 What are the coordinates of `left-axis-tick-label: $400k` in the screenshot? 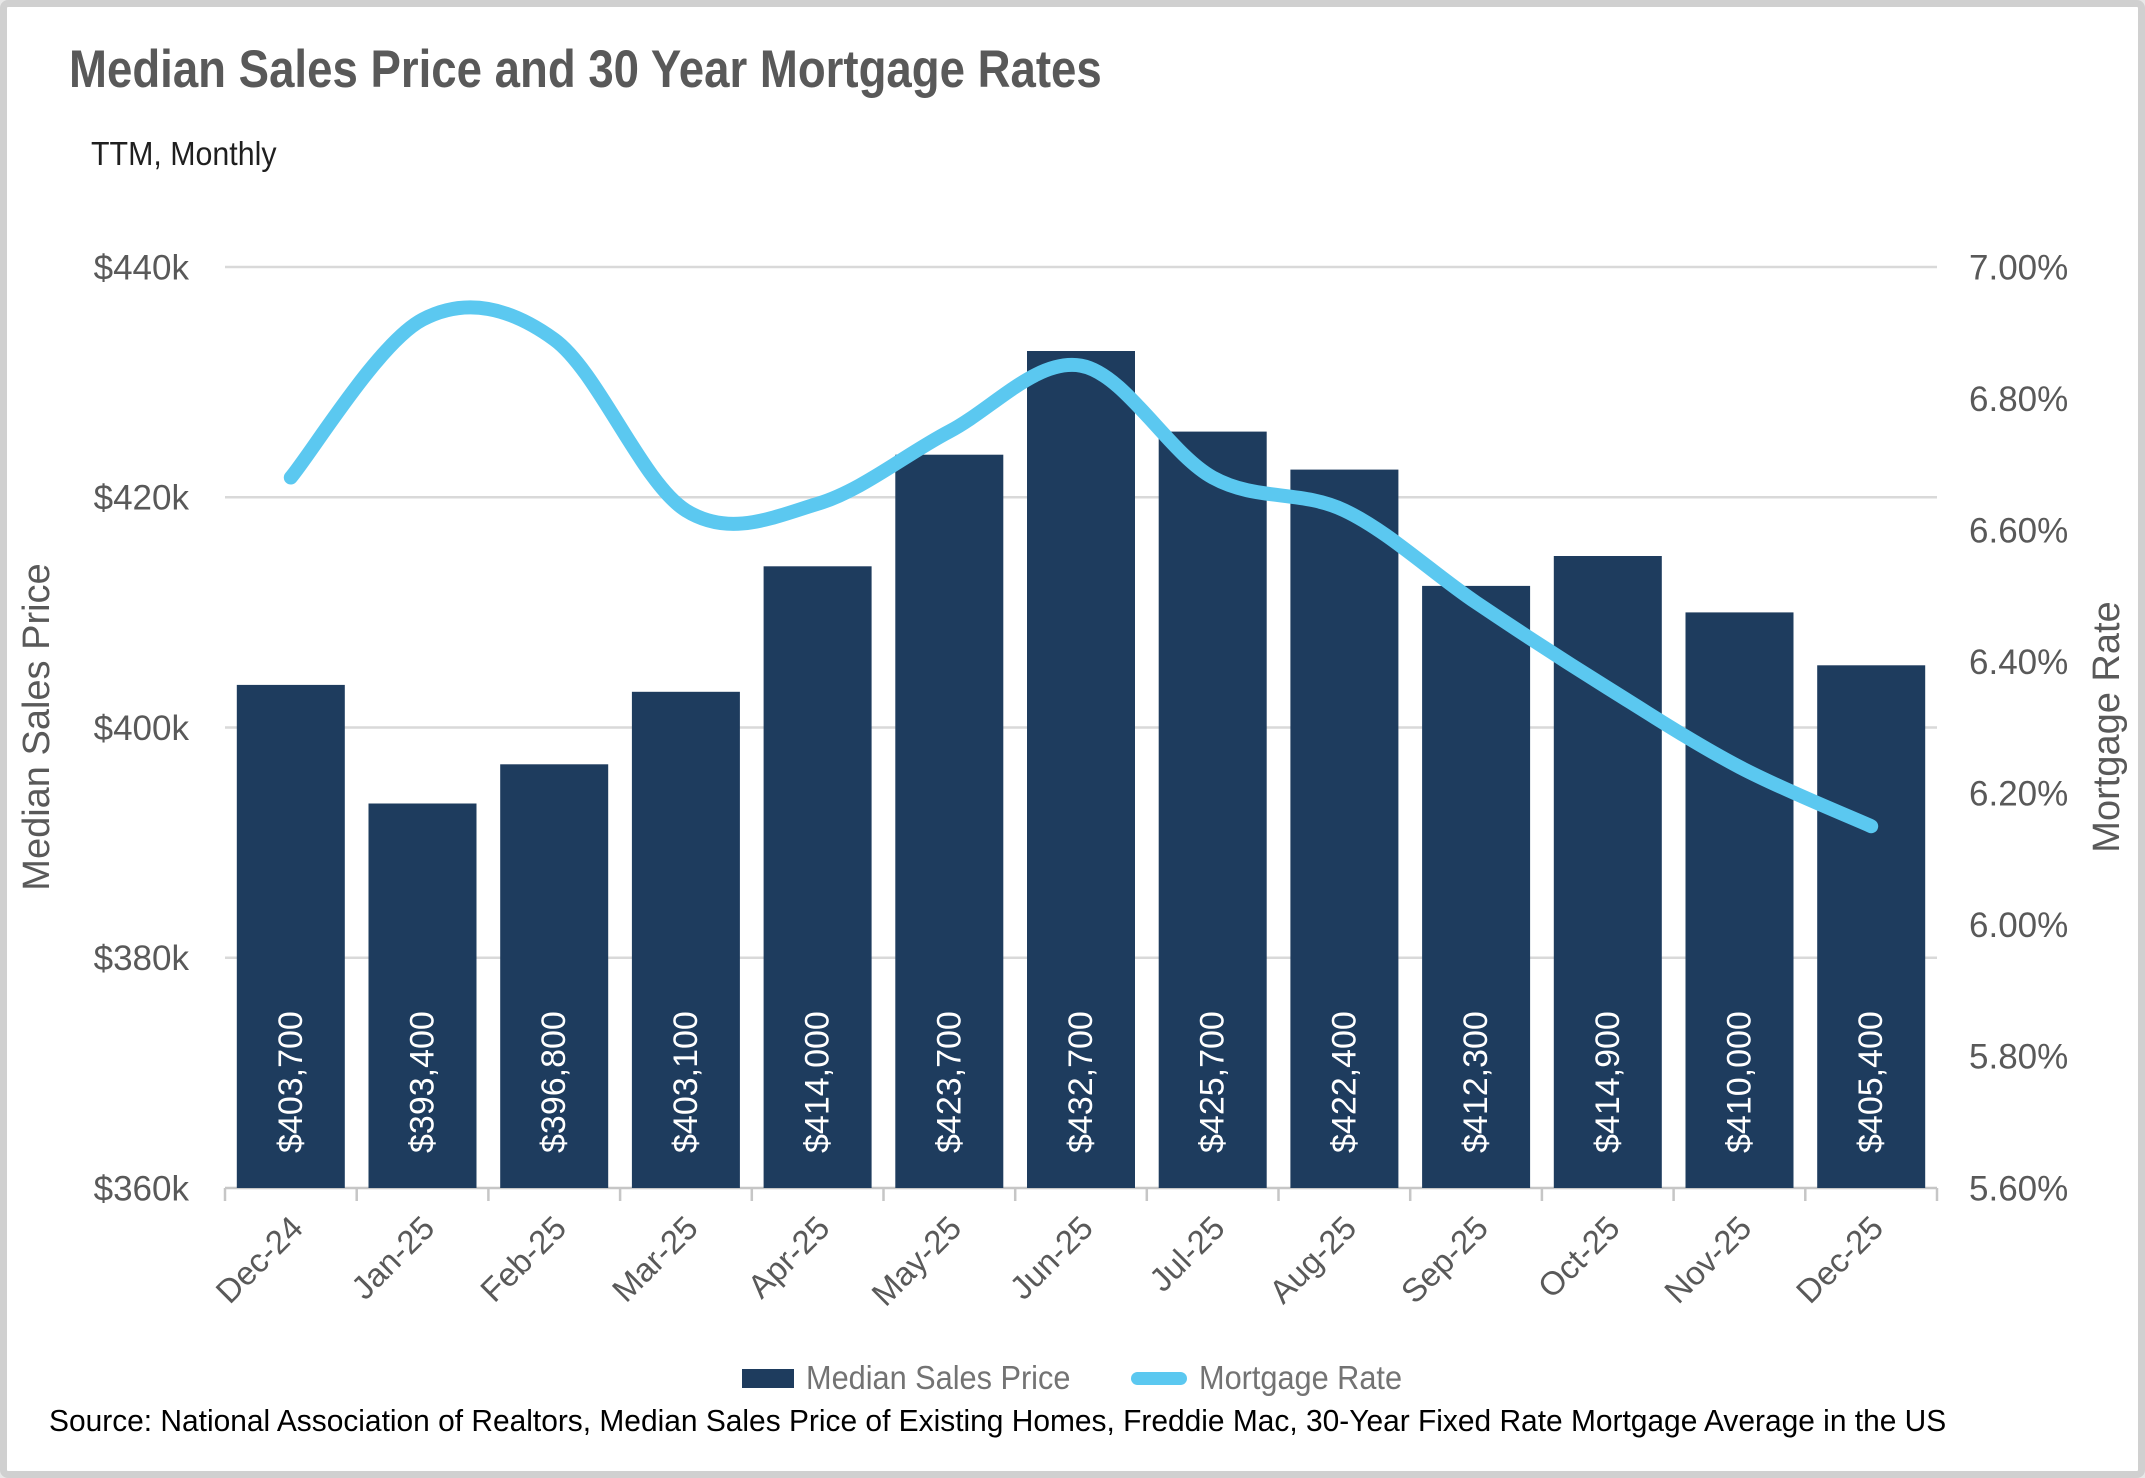 It's located at (142, 728).